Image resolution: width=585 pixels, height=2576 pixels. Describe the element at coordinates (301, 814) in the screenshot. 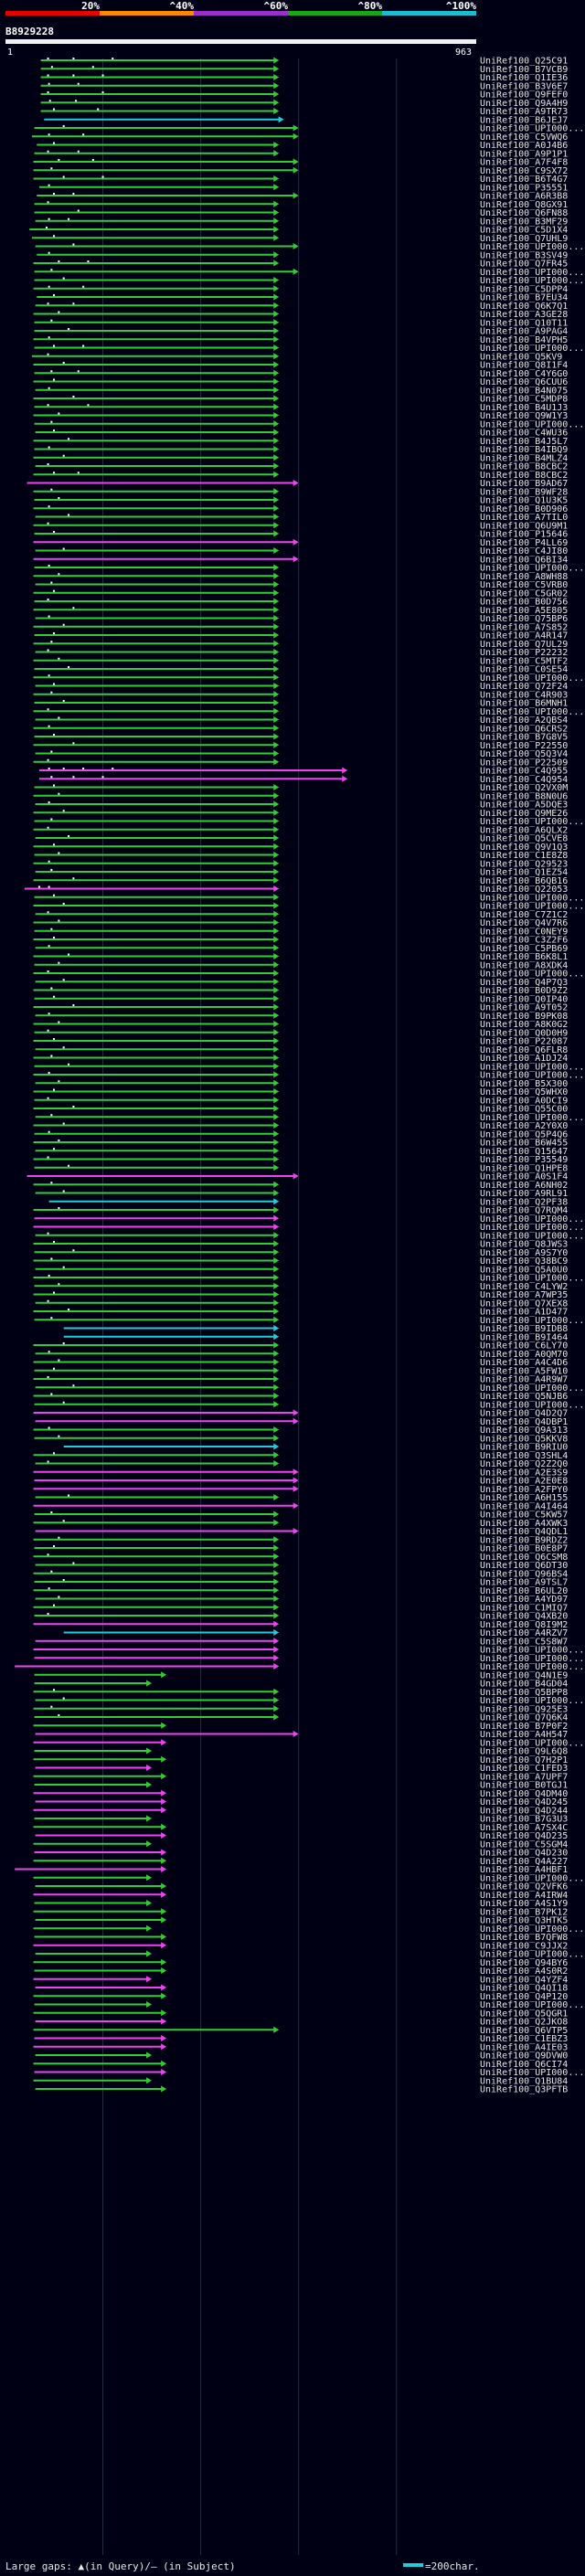

I see `hit-row: UniRef100_Q9ME26` at that location.